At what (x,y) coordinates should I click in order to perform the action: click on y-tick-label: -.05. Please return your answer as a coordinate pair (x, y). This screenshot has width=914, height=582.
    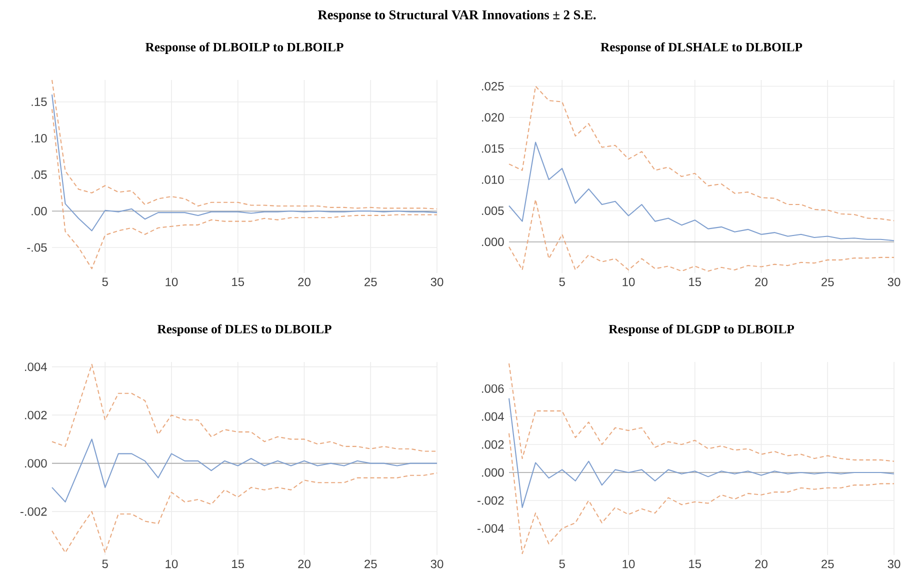
    Looking at the image, I should click on (37, 247).